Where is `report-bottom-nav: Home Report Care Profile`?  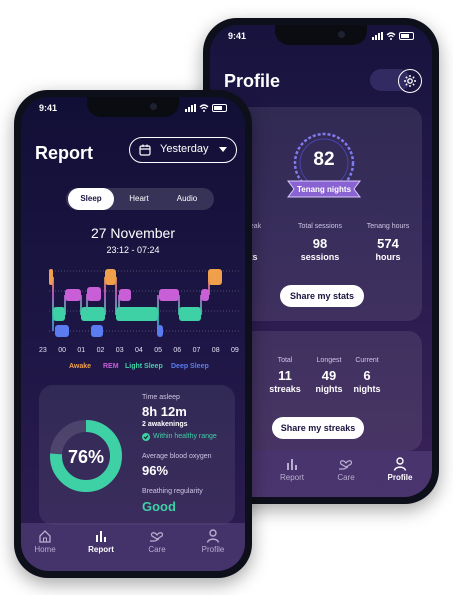 report-bottom-nav: Home Report Care Profile is located at coordinates (133, 547).